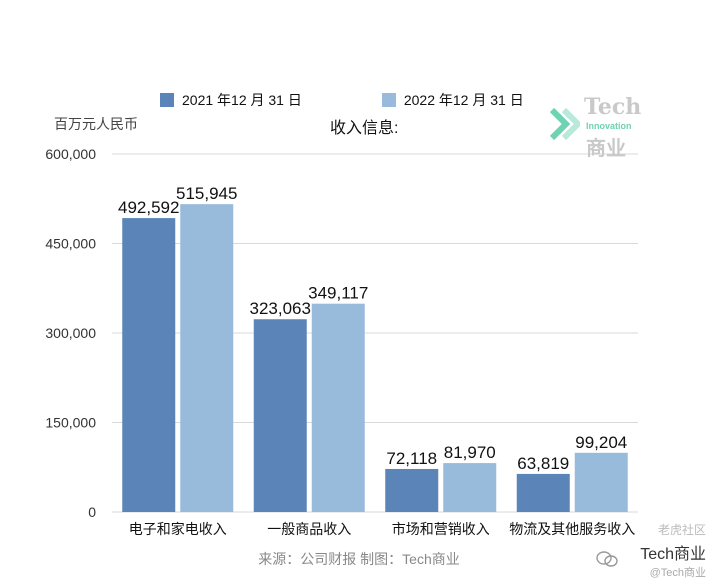 This screenshot has height=588, width=718. Describe the element at coordinates (388, 100) in the screenshot. I see `legend-swatch-2022` at that location.